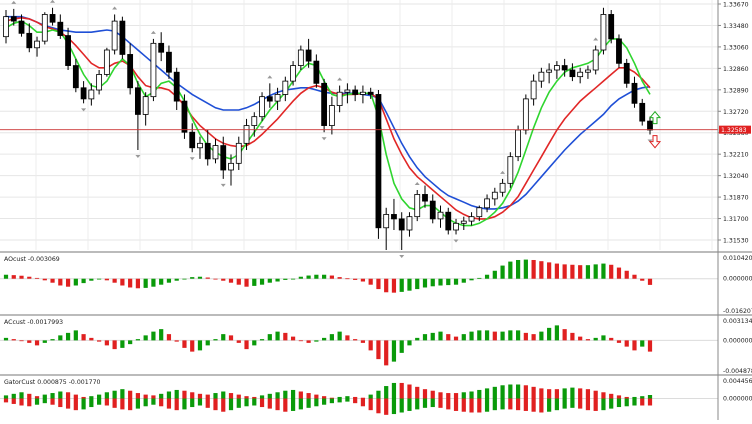 The width and height of the screenshot is (752, 424). I want to click on price-tick-label: 1.31870, so click(736, 198).